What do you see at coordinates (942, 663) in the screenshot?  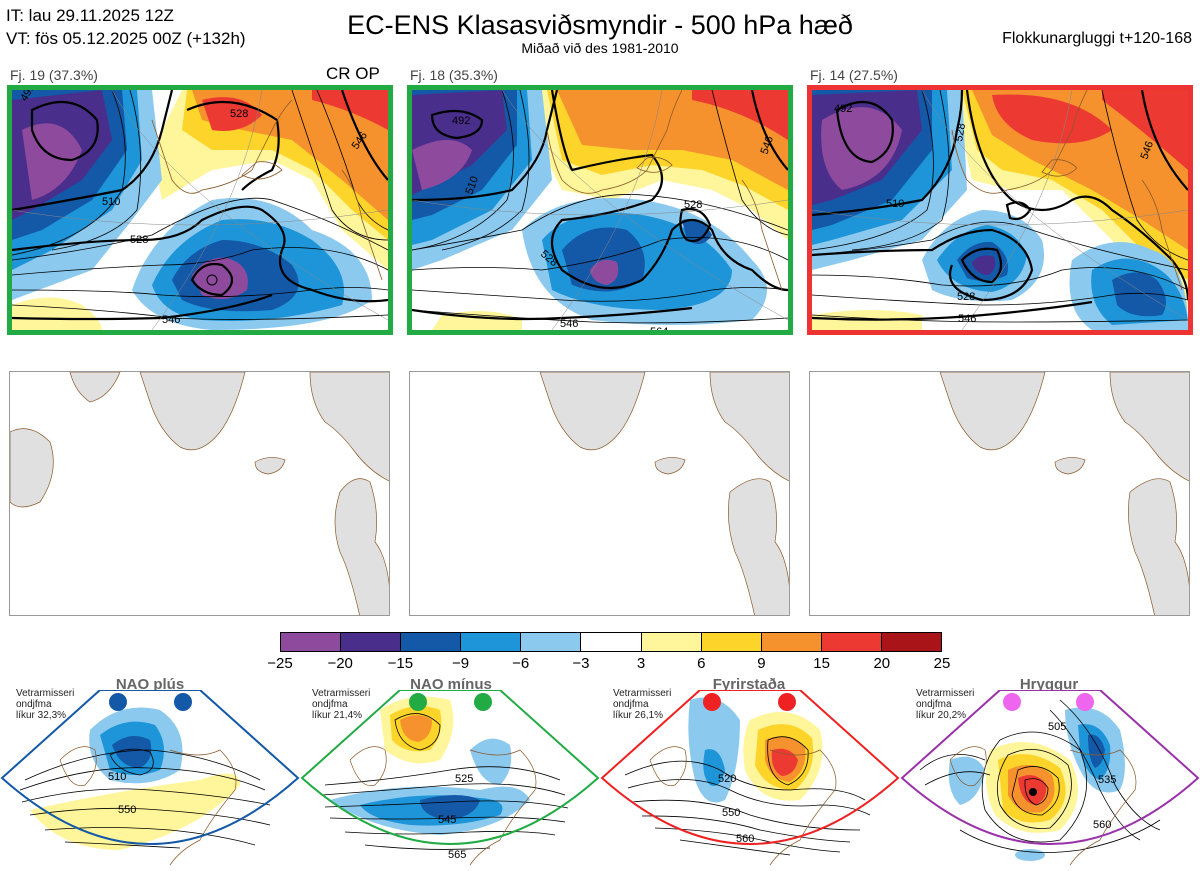 I see `colorbar-tick-label: 25` at bounding box center [942, 663].